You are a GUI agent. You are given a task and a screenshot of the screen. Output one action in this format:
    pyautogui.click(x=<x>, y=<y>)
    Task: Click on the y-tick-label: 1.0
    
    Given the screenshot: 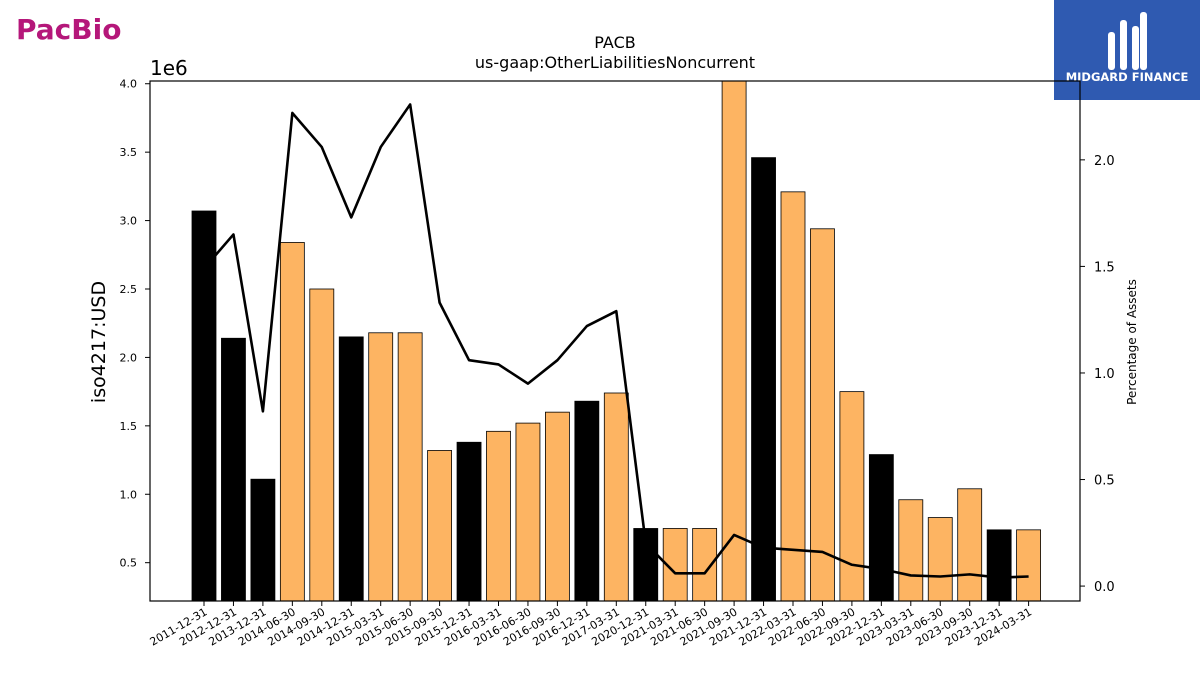 What is the action you would take?
    pyautogui.click(x=129, y=494)
    